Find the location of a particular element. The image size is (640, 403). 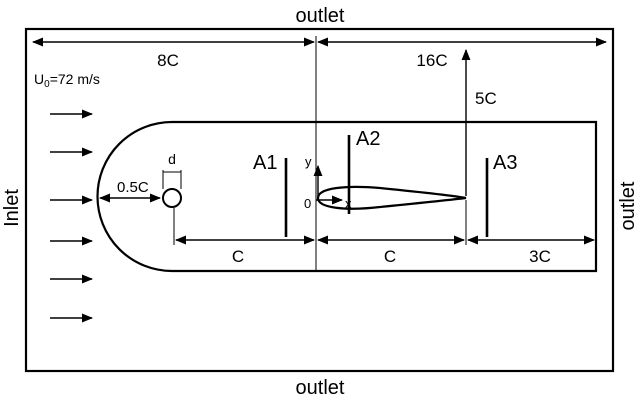

airfoil is located at coordinates (391, 197).